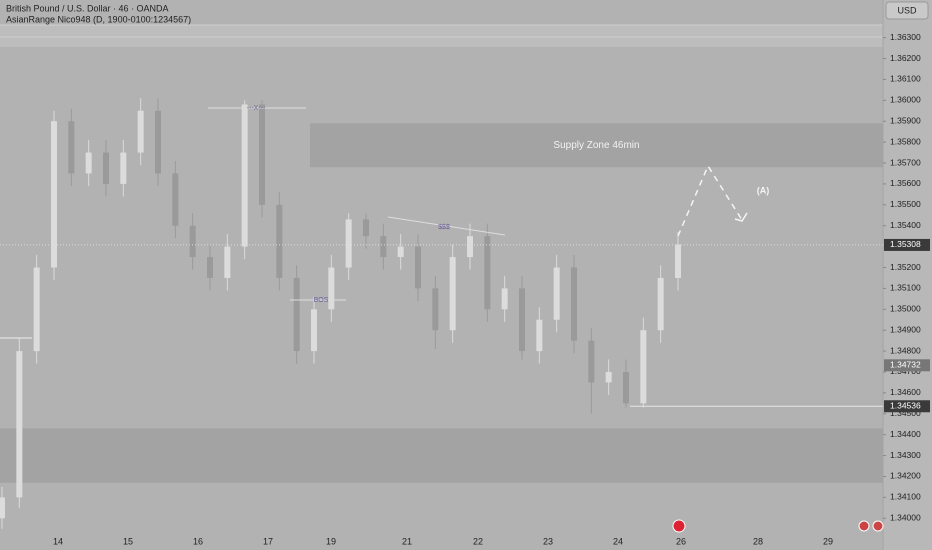  Describe the element at coordinates (268, 541) in the screenshot. I see `x-tick-label: 17` at that location.